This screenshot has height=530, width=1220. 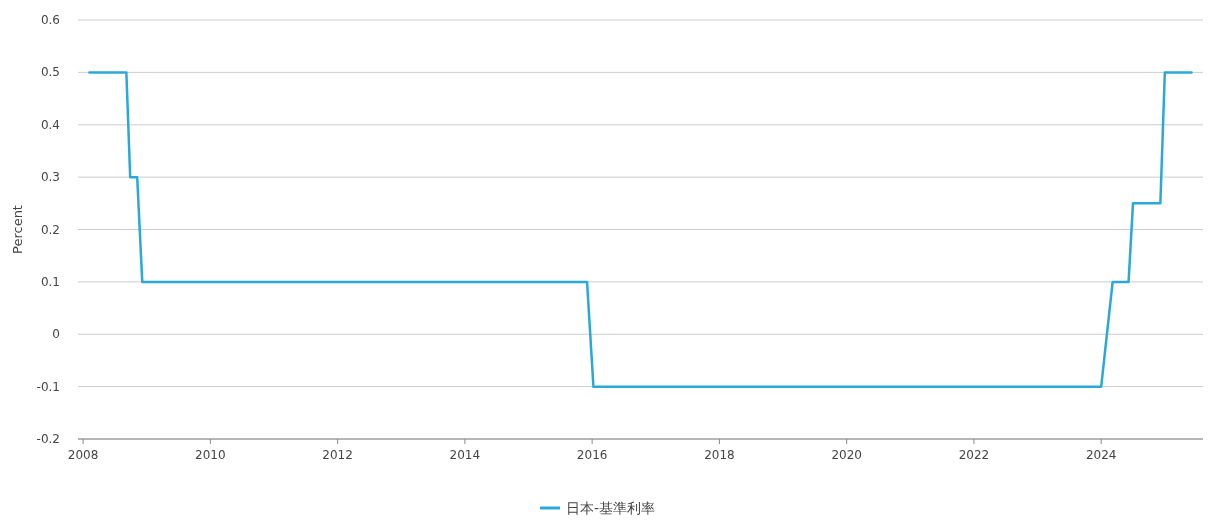 What do you see at coordinates (56, 334) in the screenshot?
I see `y-tick-label: 0` at bounding box center [56, 334].